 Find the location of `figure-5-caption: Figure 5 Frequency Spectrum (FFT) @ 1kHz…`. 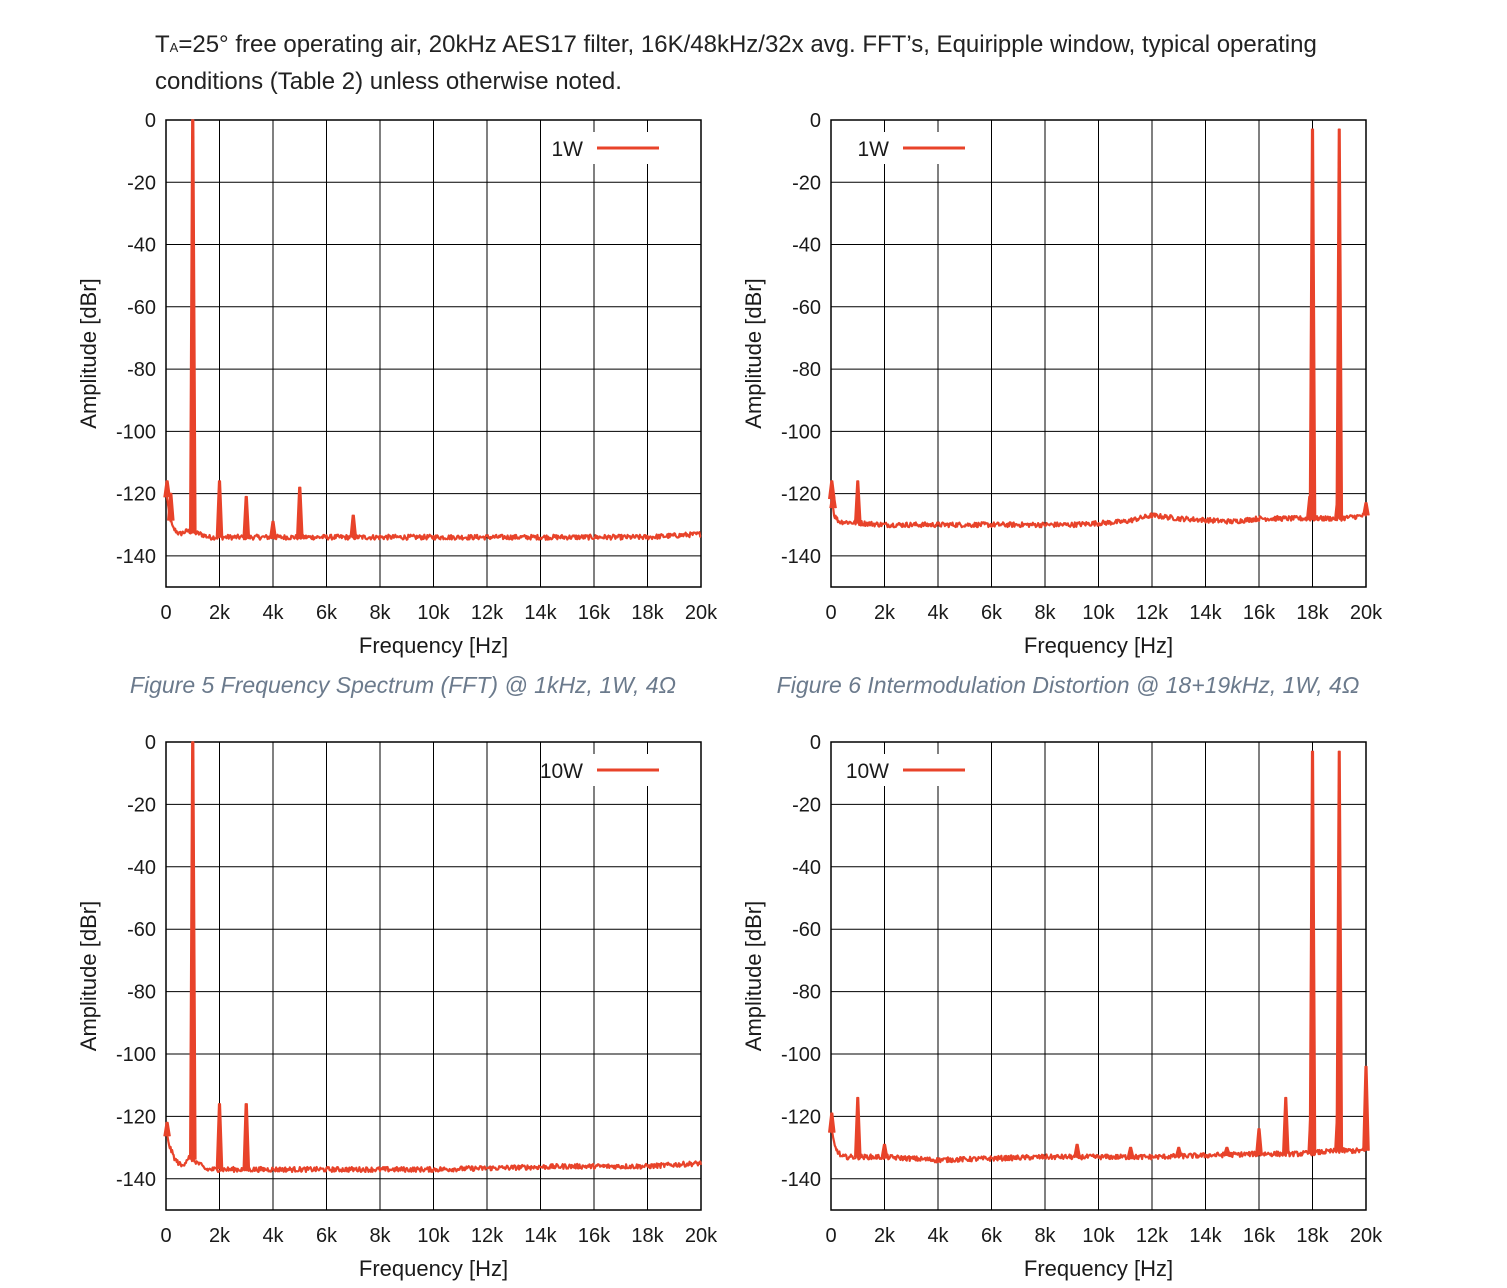

figure-5-caption: Figure 5 Frequency Spectrum (FFT) @ 1kHz… is located at coordinates (403, 685).